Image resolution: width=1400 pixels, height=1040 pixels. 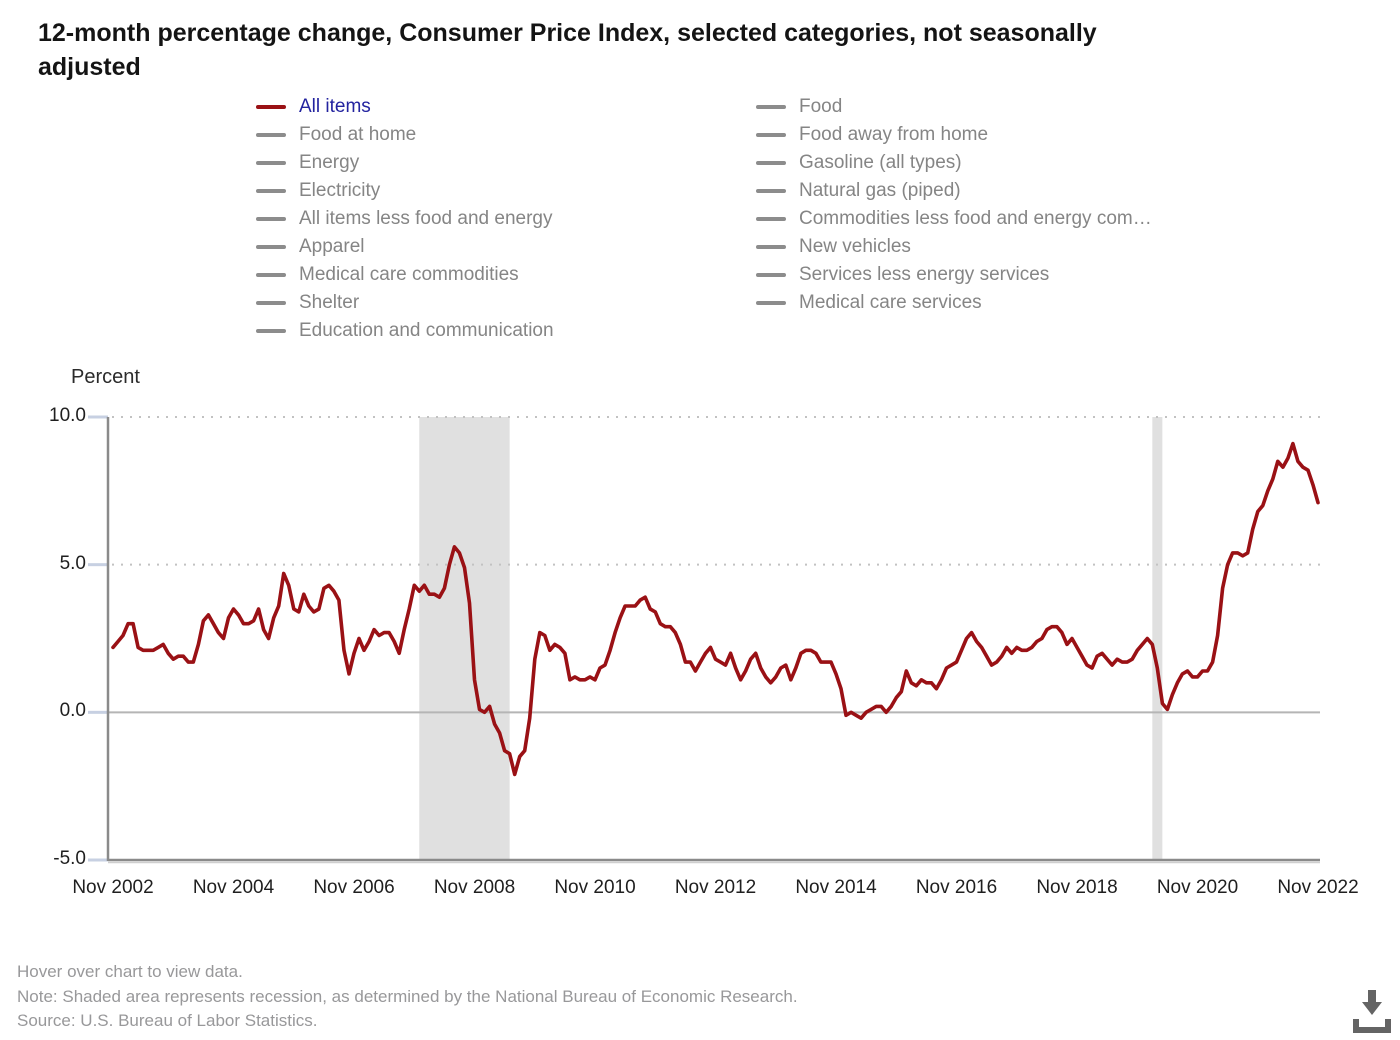 I want to click on legend-item-right-7: Medical care services, so click(x=954, y=303).